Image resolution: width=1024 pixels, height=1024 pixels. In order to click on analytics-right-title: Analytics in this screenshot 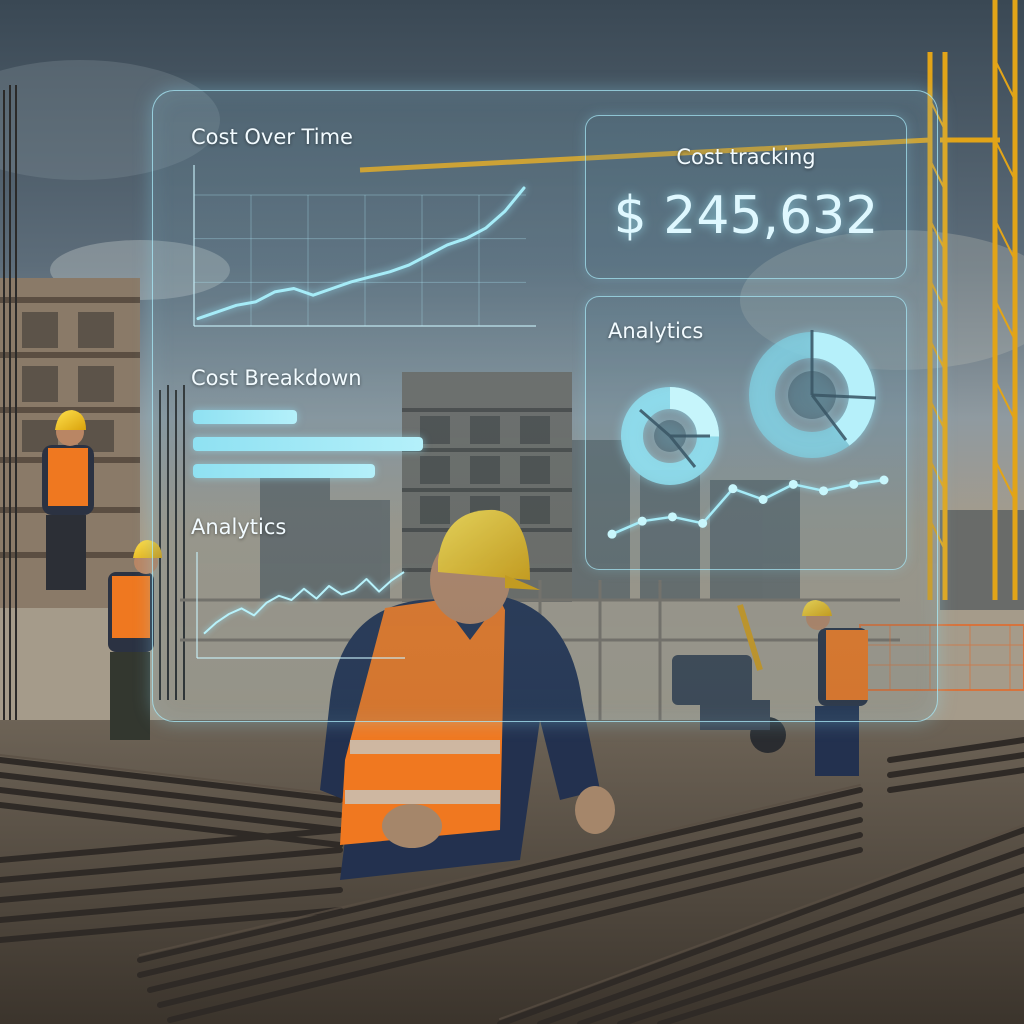, I will do `click(656, 331)`.